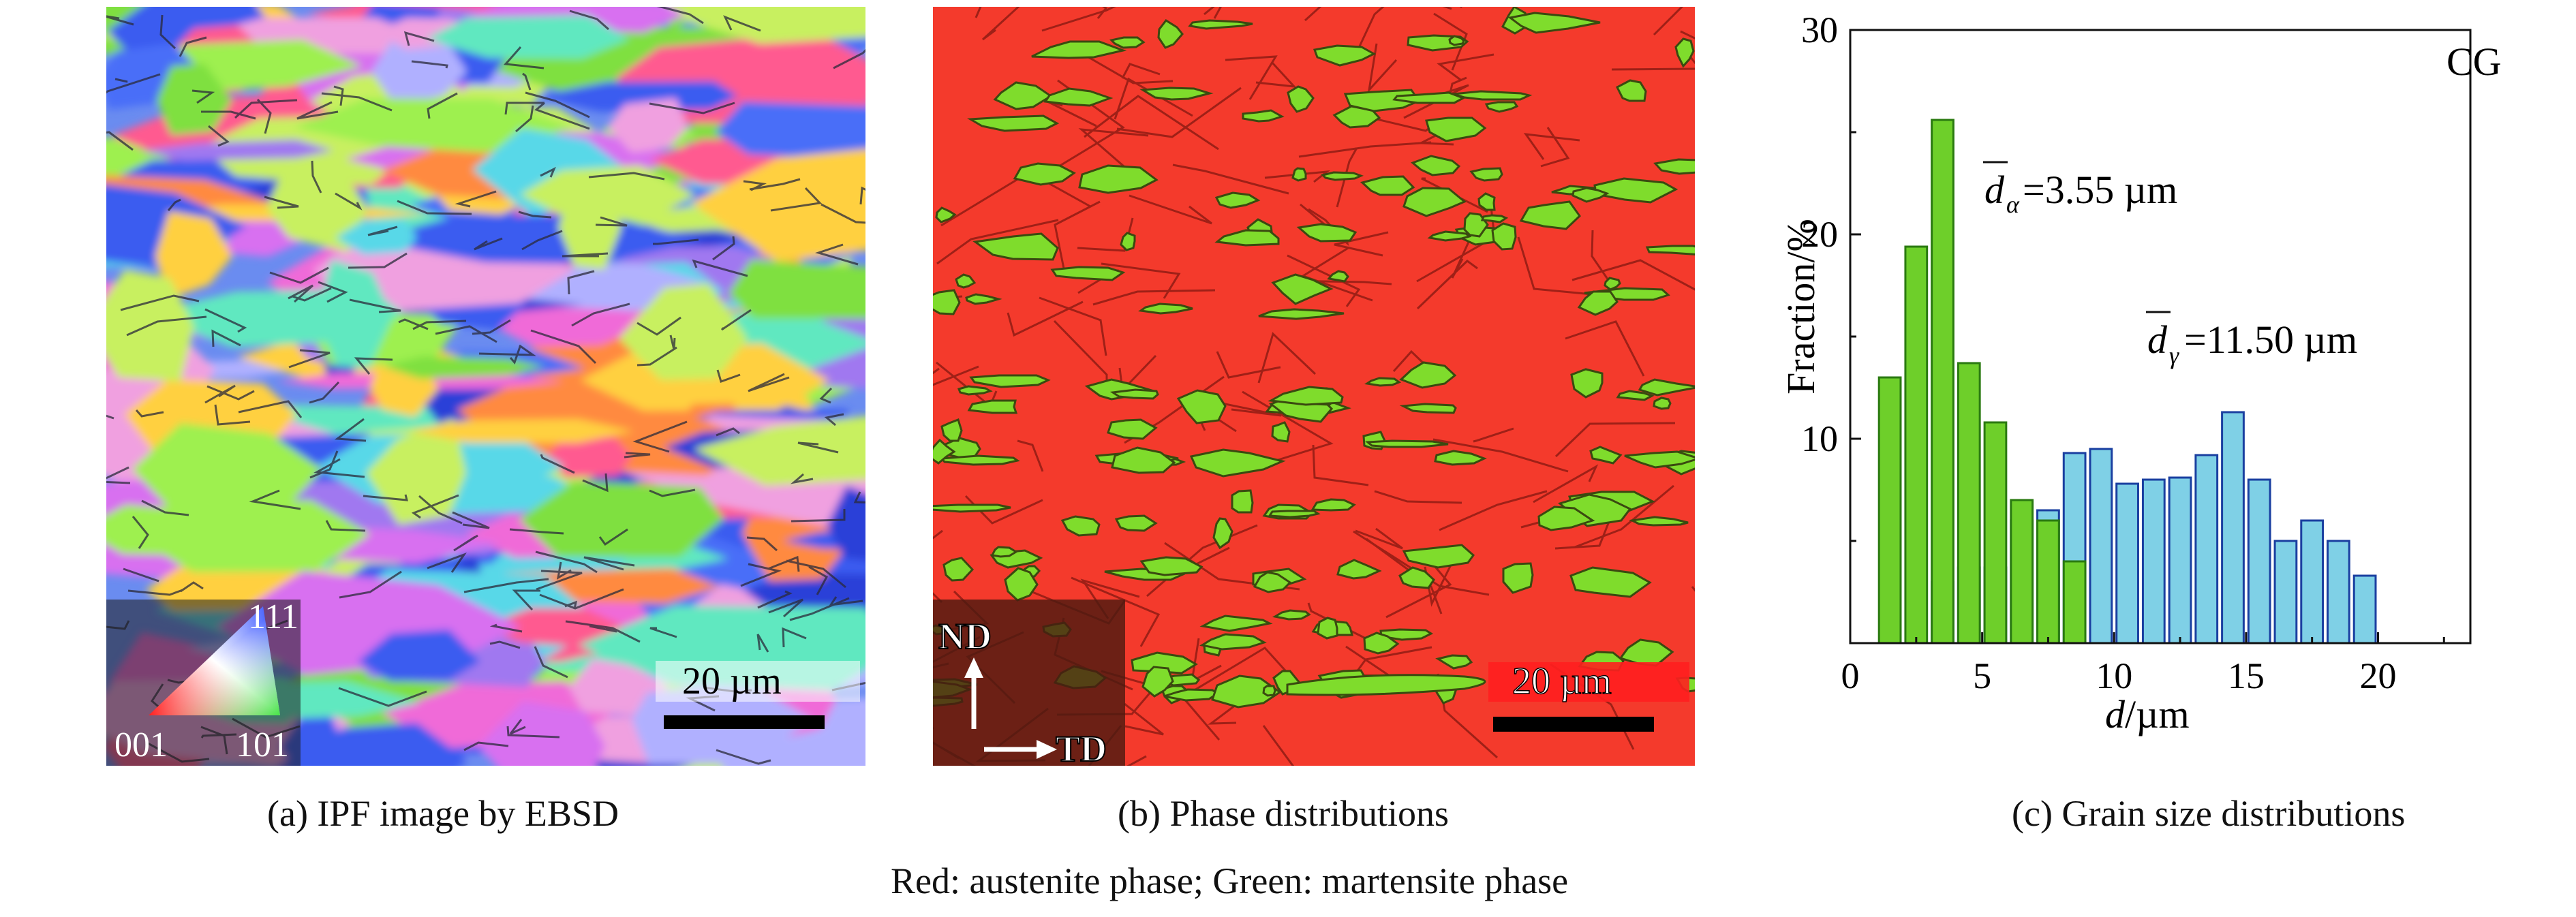 This screenshot has width=2576, height=917. What do you see at coordinates (273, 616) in the screenshot?
I see `triangle-label-111: 111` at bounding box center [273, 616].